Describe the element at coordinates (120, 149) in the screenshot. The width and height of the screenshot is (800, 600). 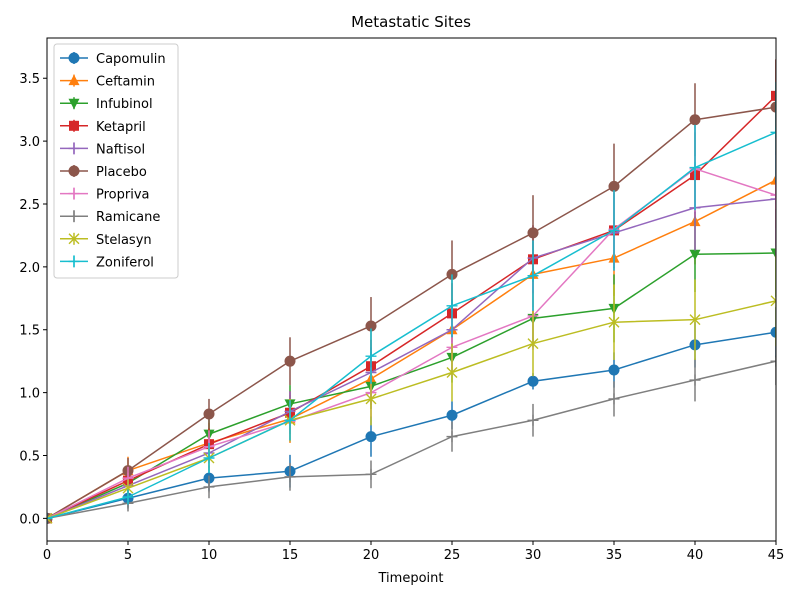
I see `legend-label-naftisol: Naftisol` at that location.